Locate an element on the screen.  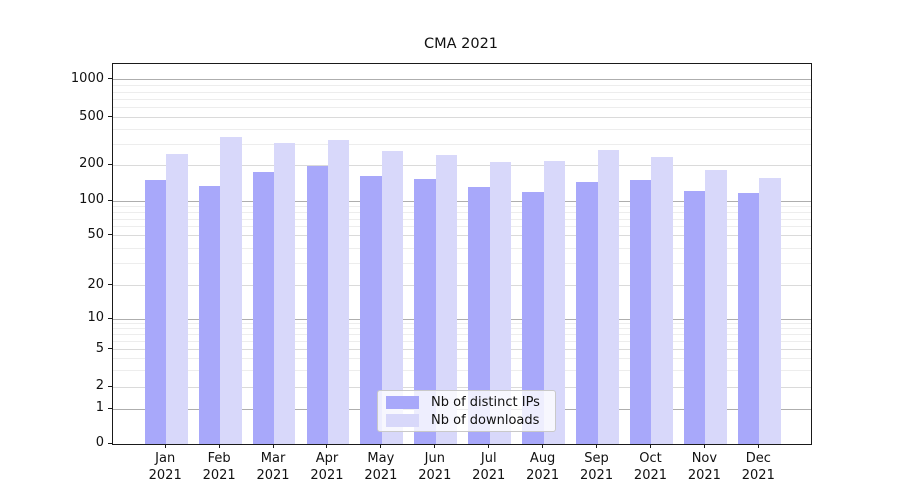
x-tick-label-jun: Jun 2021 is located at coordinates (435, 467).